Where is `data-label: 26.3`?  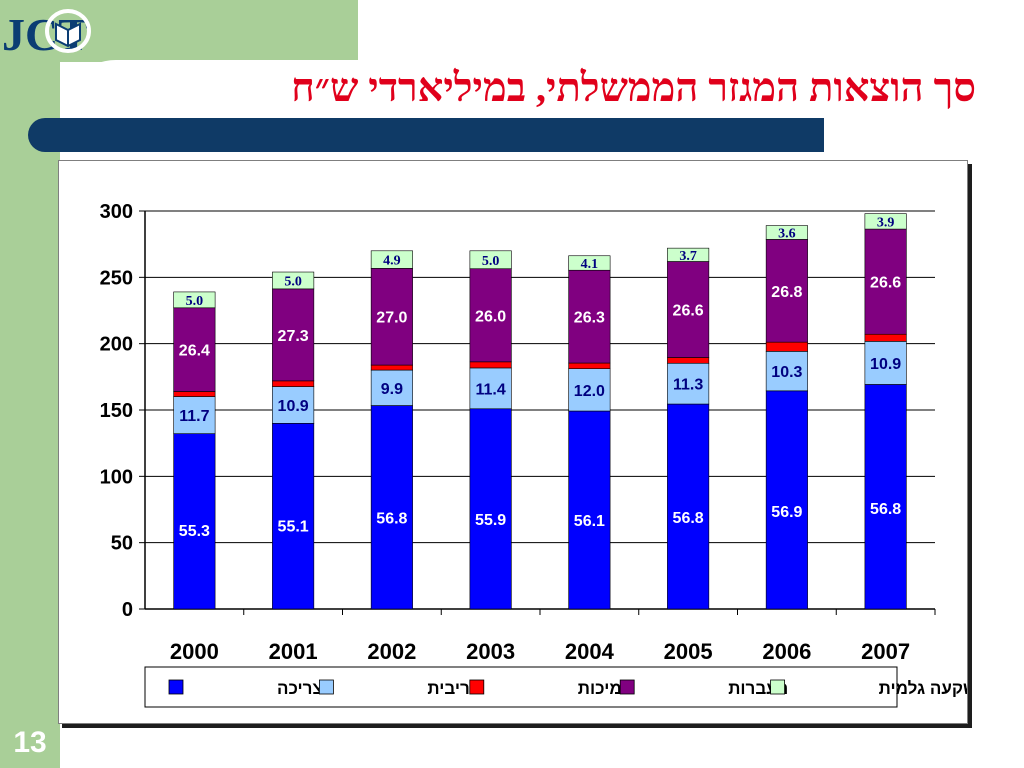
data-label: 26.3 is located at coordinates (589, 318).